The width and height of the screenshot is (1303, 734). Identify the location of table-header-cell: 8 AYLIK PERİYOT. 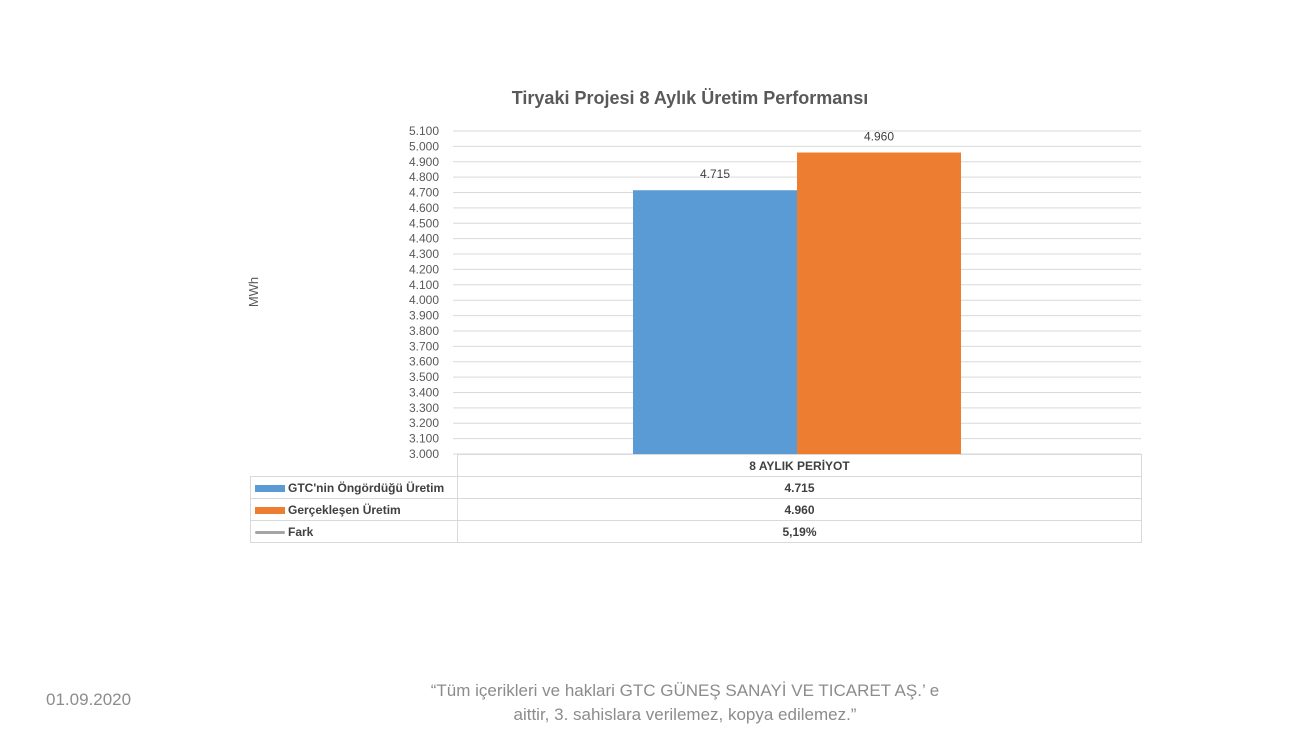
(799, 465).